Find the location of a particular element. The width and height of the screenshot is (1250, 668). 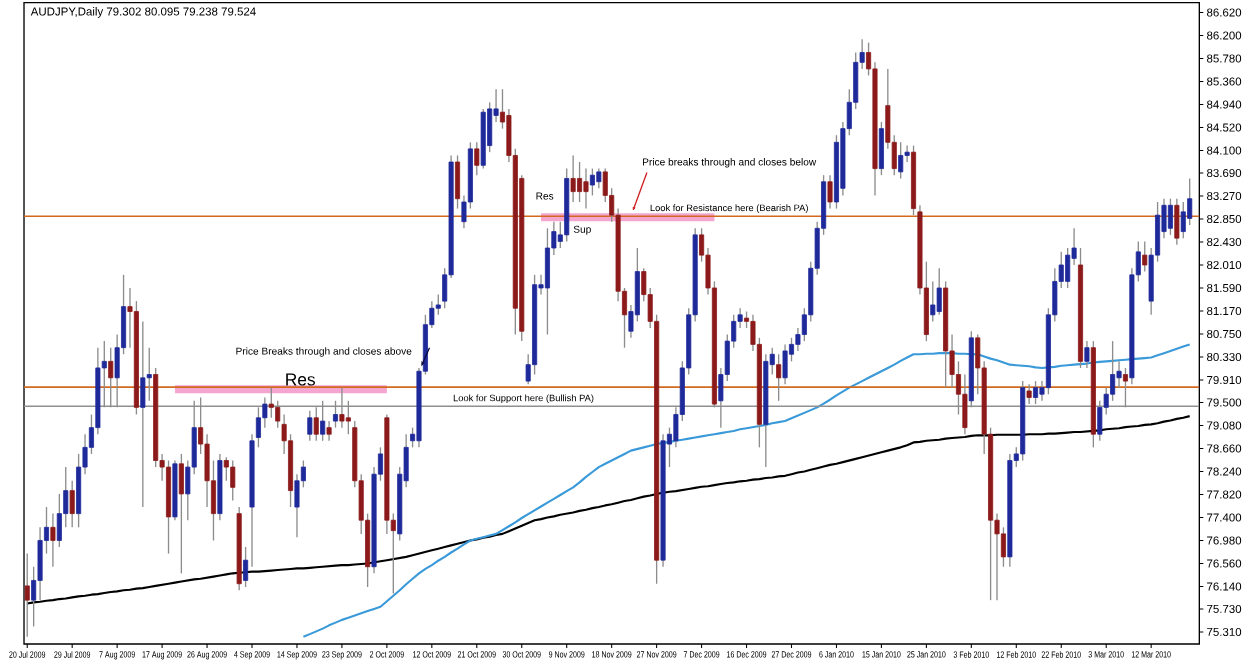

annotation: Res is located at coordinates (300, 379).